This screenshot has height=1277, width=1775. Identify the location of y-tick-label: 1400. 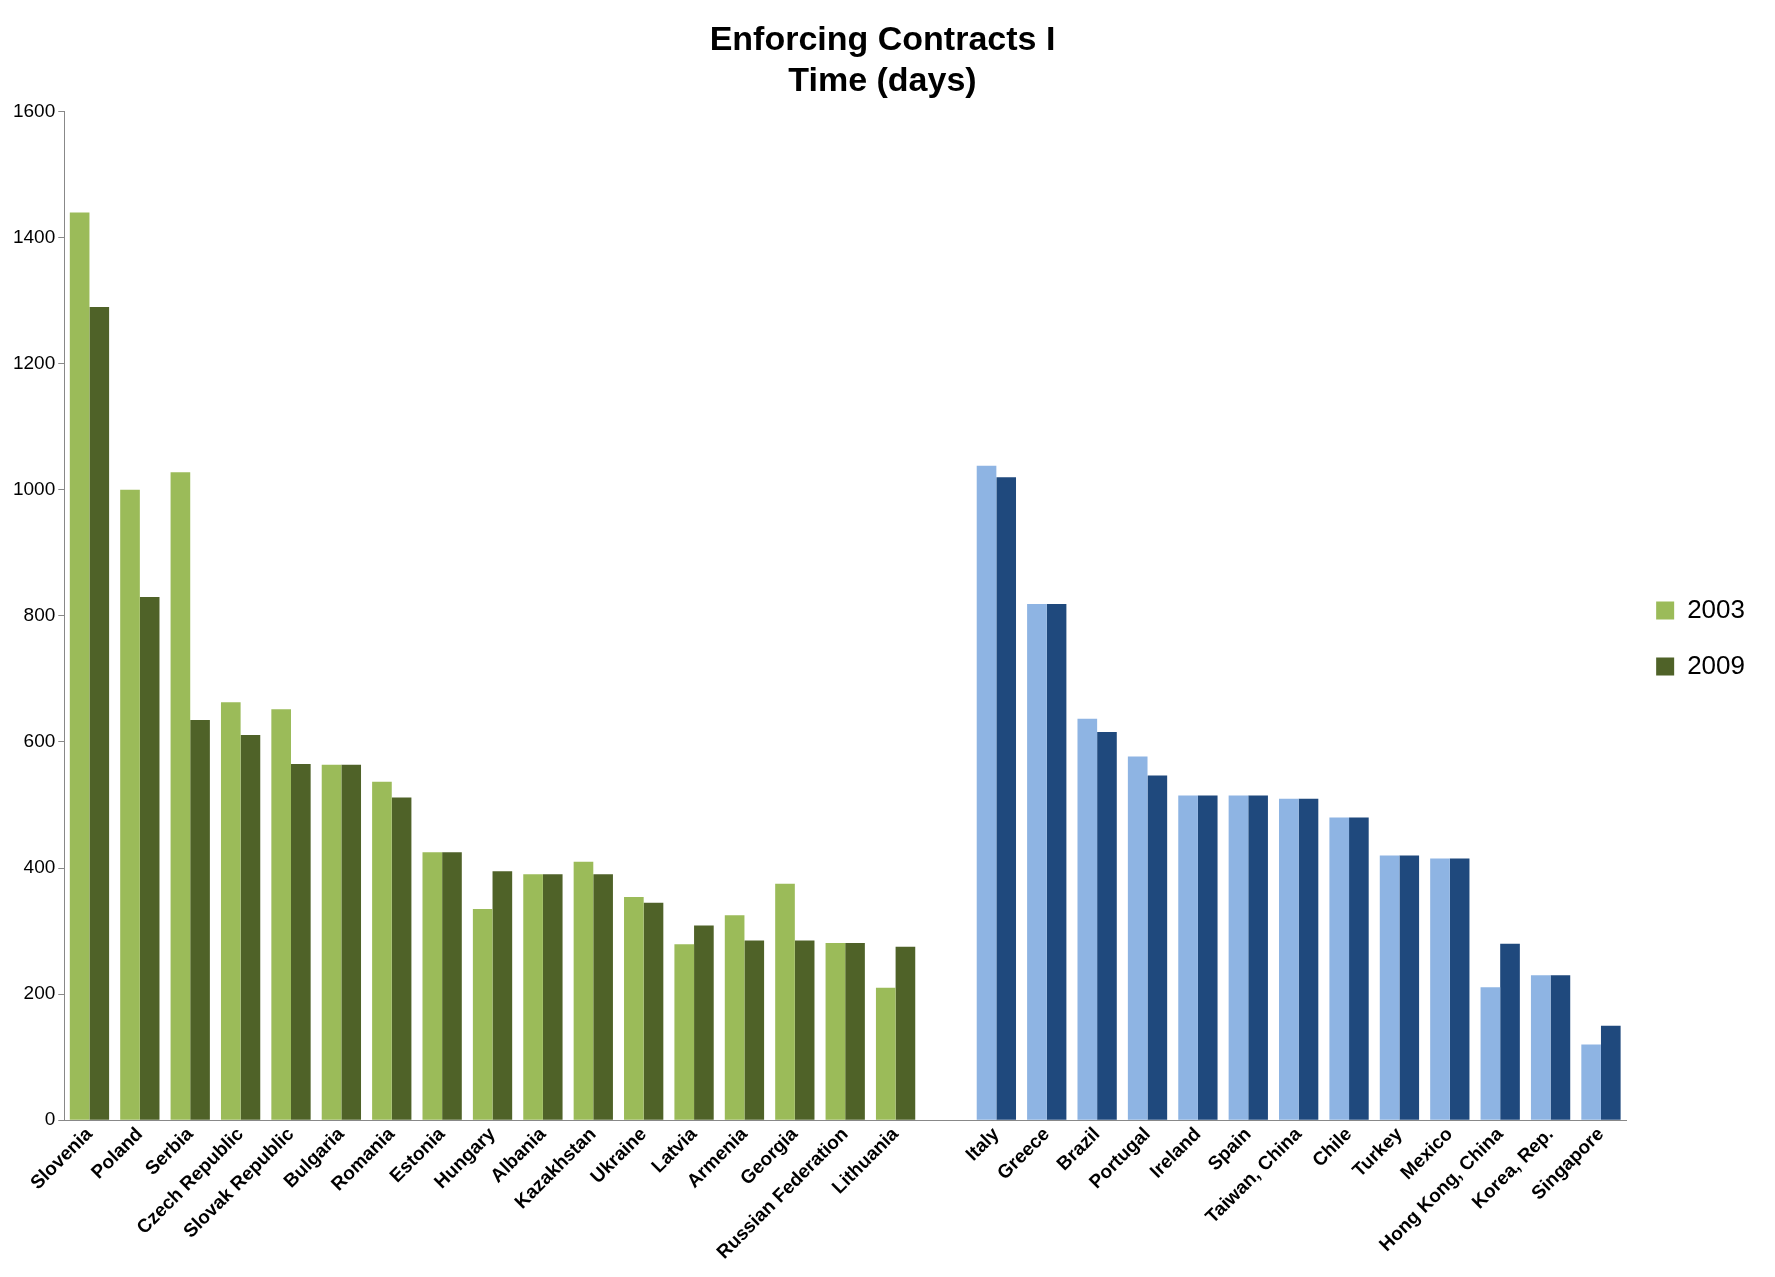
(34, 236).